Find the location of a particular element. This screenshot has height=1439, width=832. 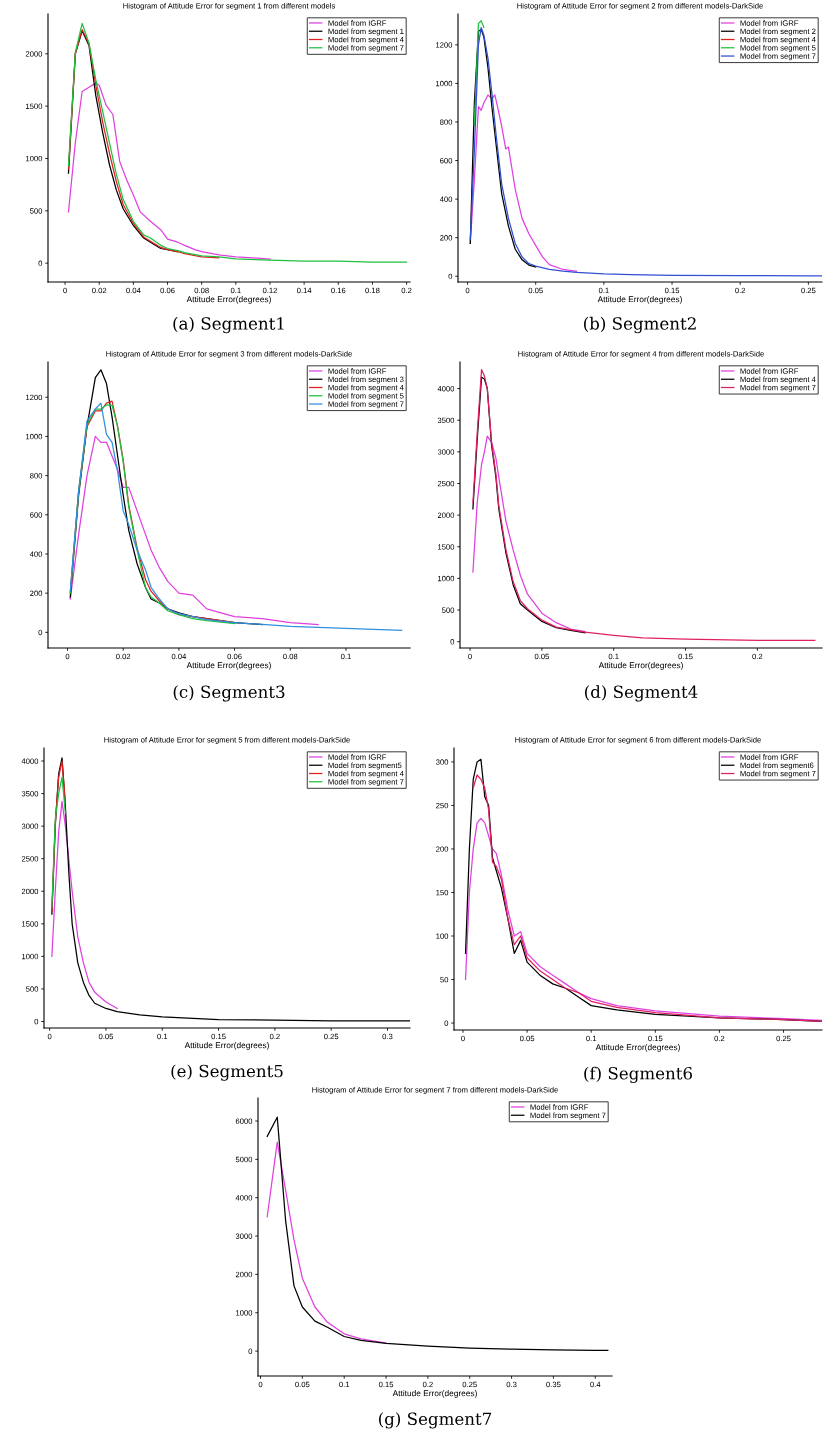

text: (d) Segment4 is located at coordinates (641, 693).